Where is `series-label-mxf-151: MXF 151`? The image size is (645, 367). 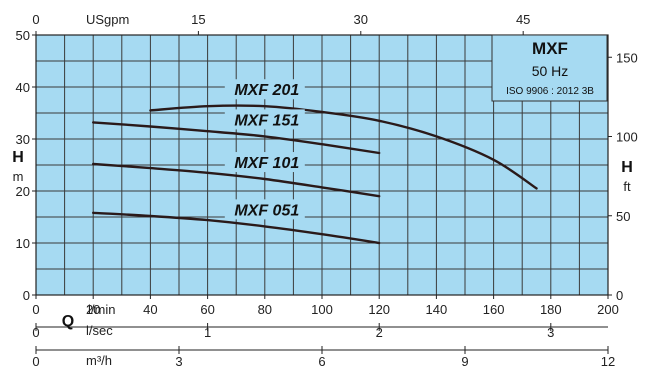
series-label-mxf-151: MXF 151 is located at coordinates (266, 120).